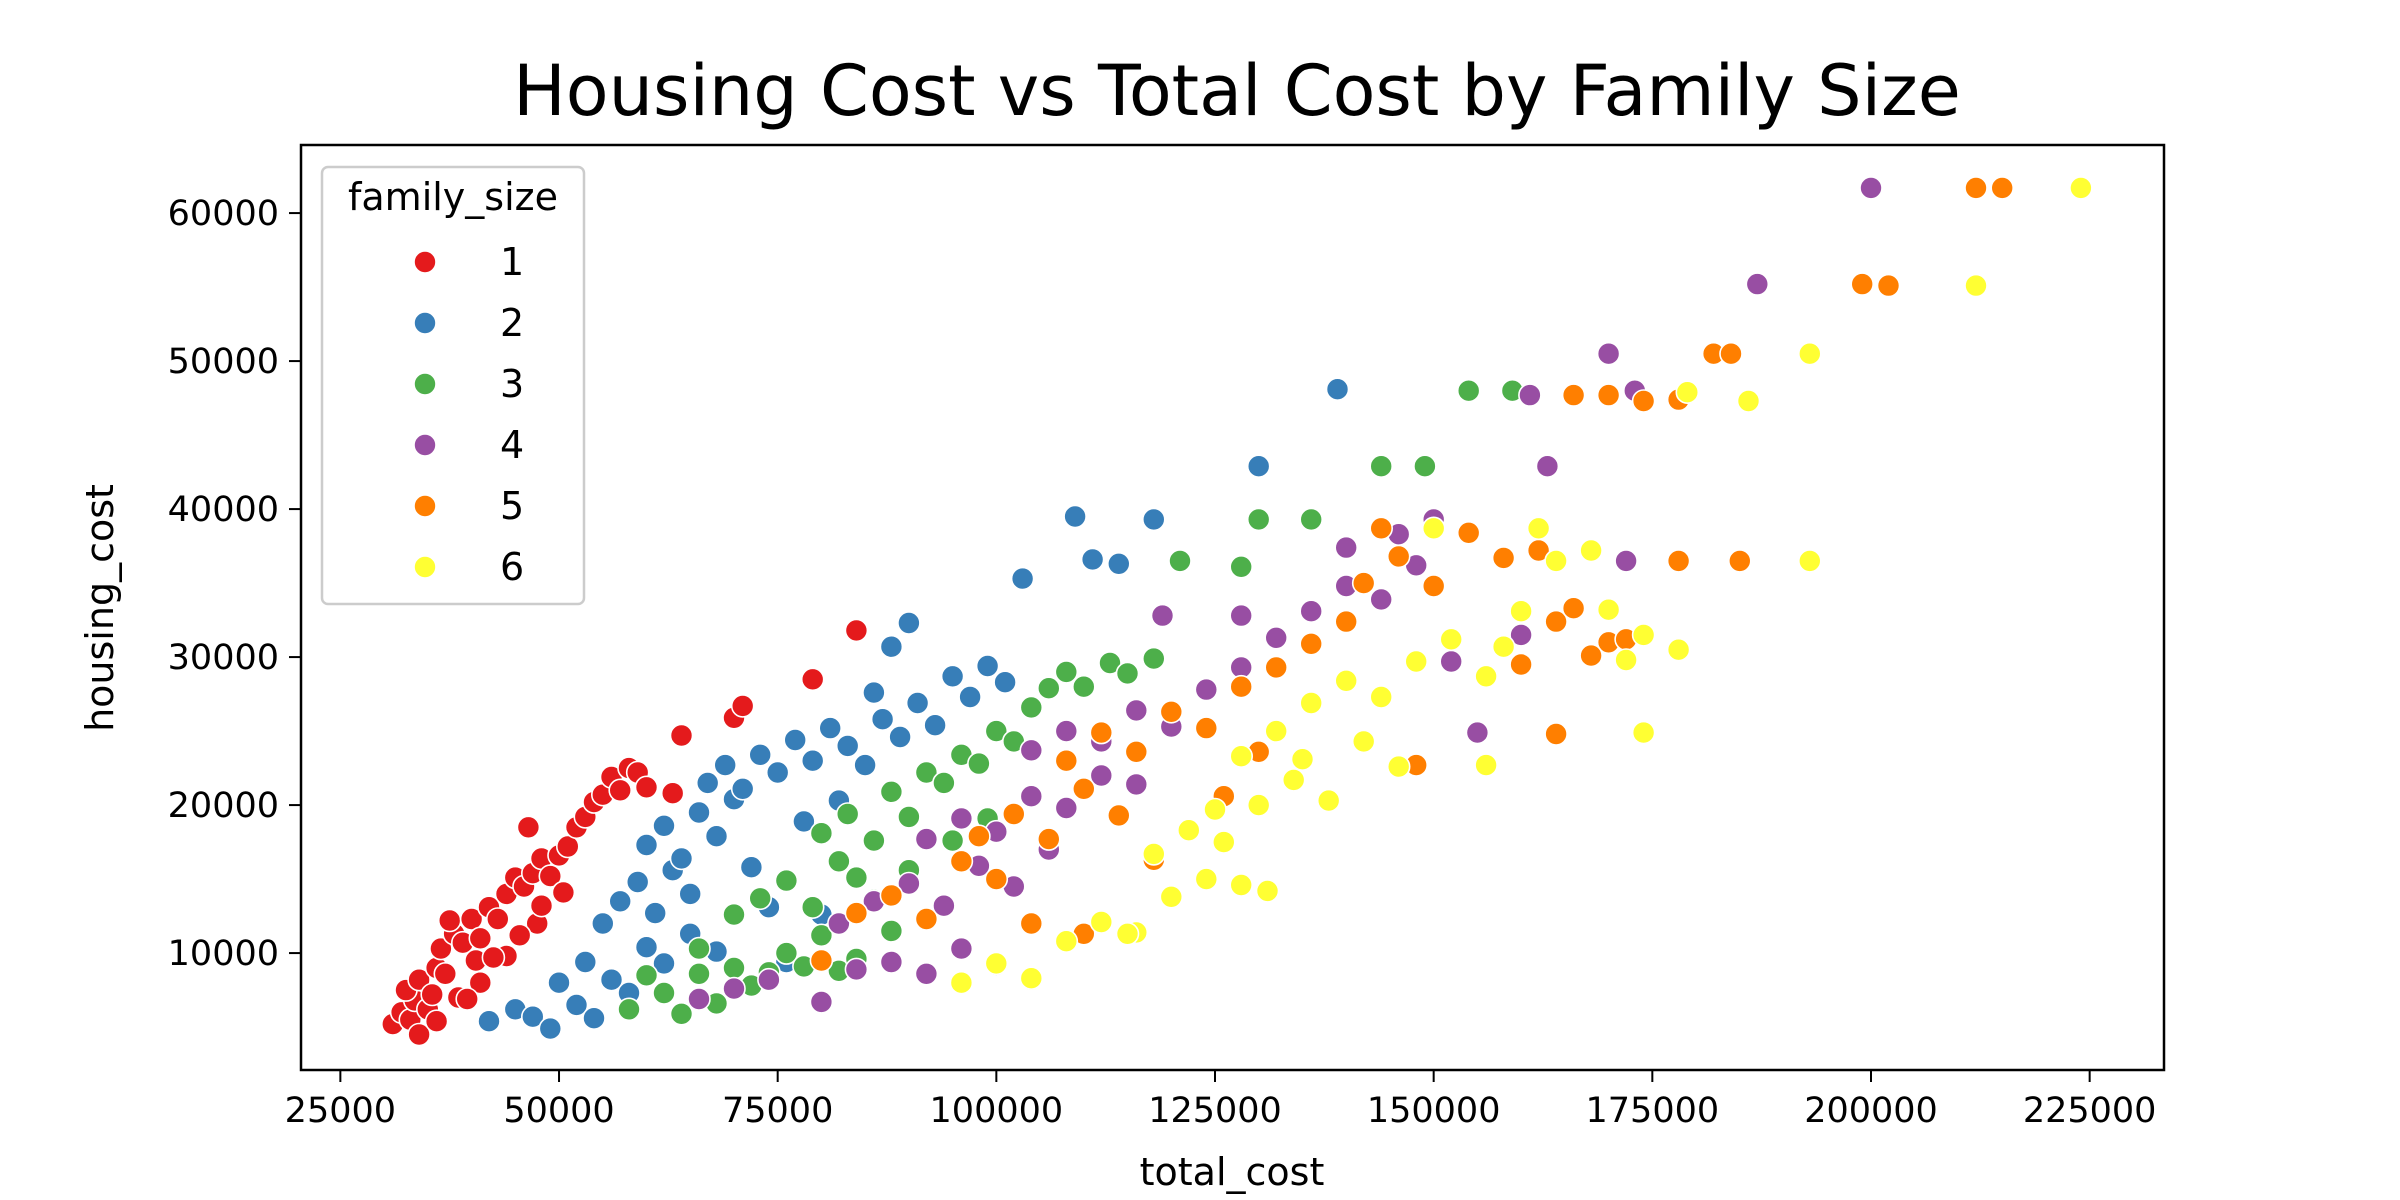 This screenshot has height=1200, width=2400. I want to click on x-tick-label: 200000, so click(1871, 1111).